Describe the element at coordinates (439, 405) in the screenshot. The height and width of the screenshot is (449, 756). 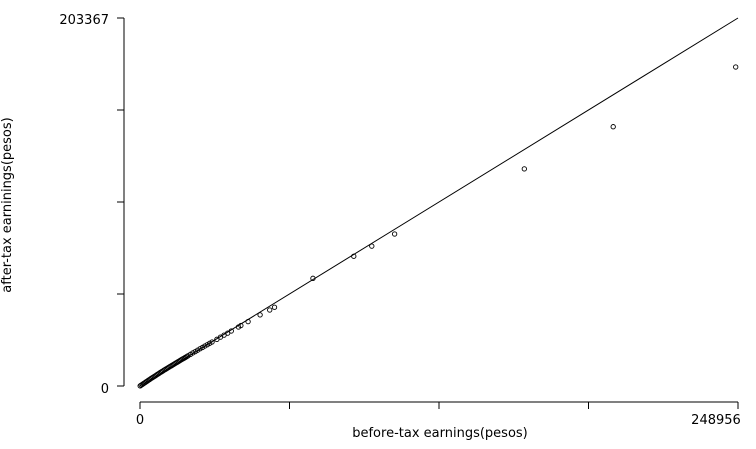
I see `x-ticks` at that location.